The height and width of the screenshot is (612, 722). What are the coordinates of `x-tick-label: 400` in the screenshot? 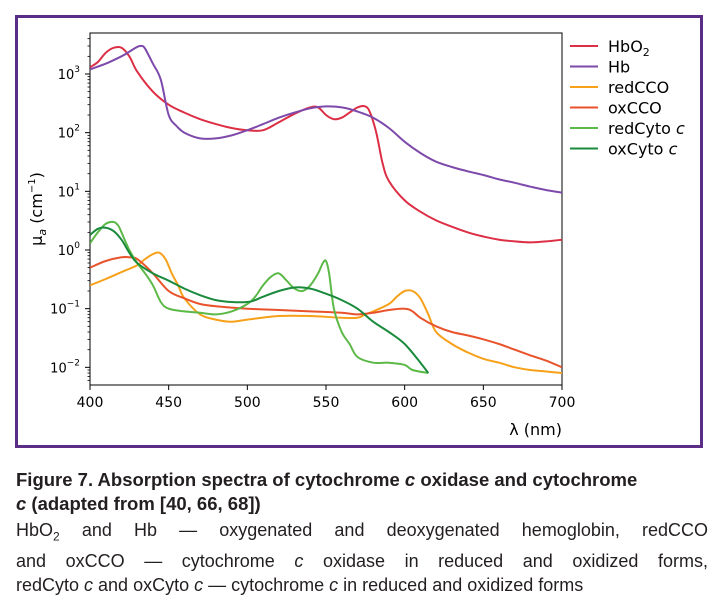 It's located at (90, 403).